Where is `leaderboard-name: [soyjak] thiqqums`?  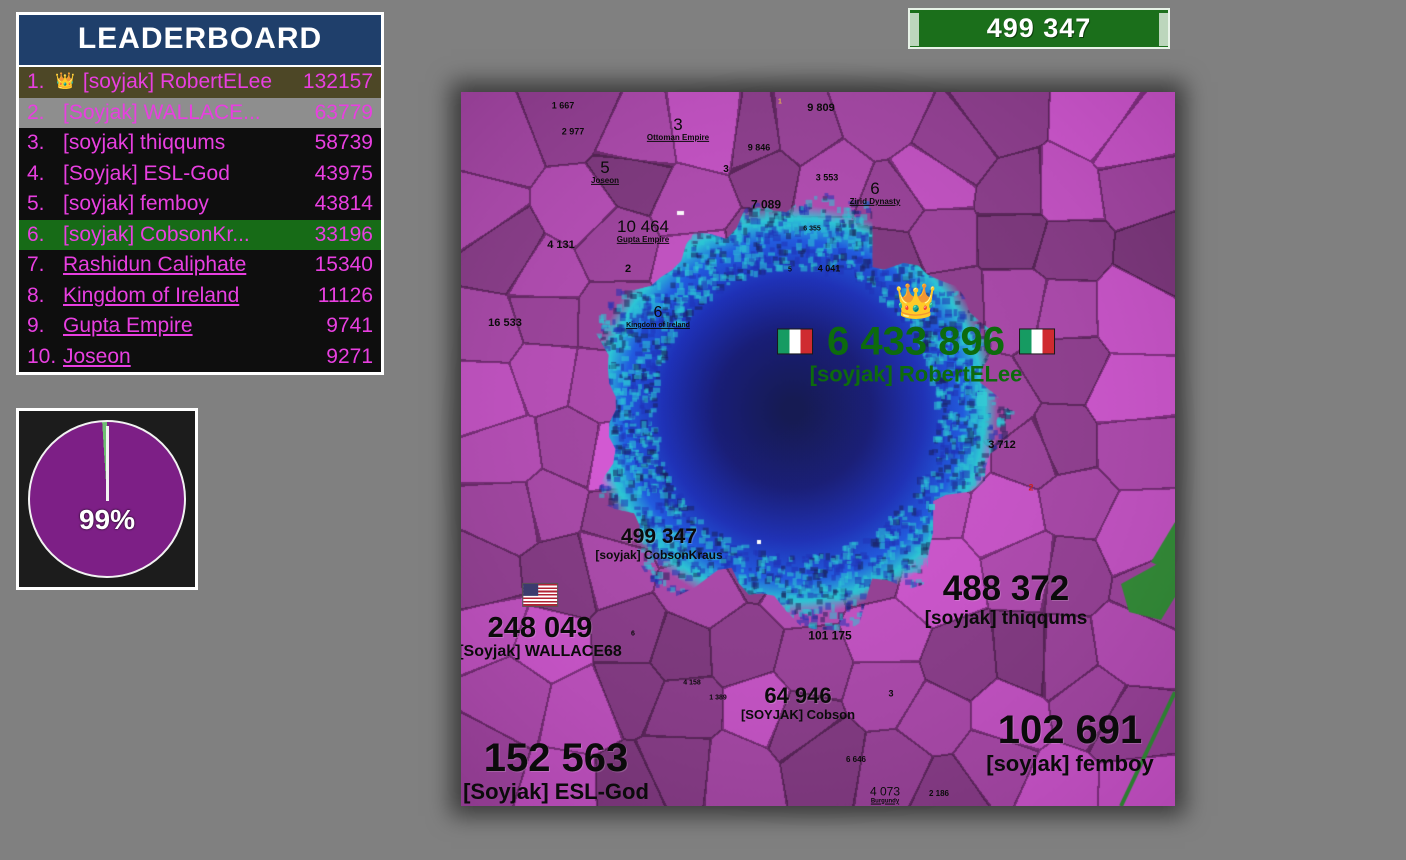
leaderboard-name: [soyjak] thiqqums is located at coordinates (144, 143).